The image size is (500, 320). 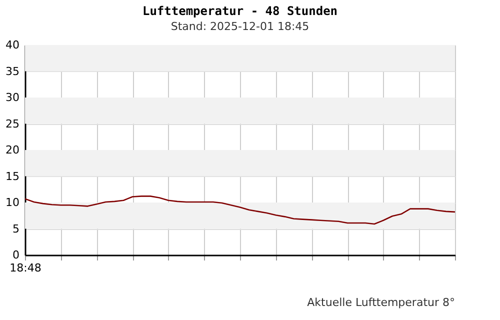 What do you see at coordinates (240, 26) in the screenshot?
I see `chart-subtitle: Stand: 2025-12-01 18:45` at bounding box center [240, 26].